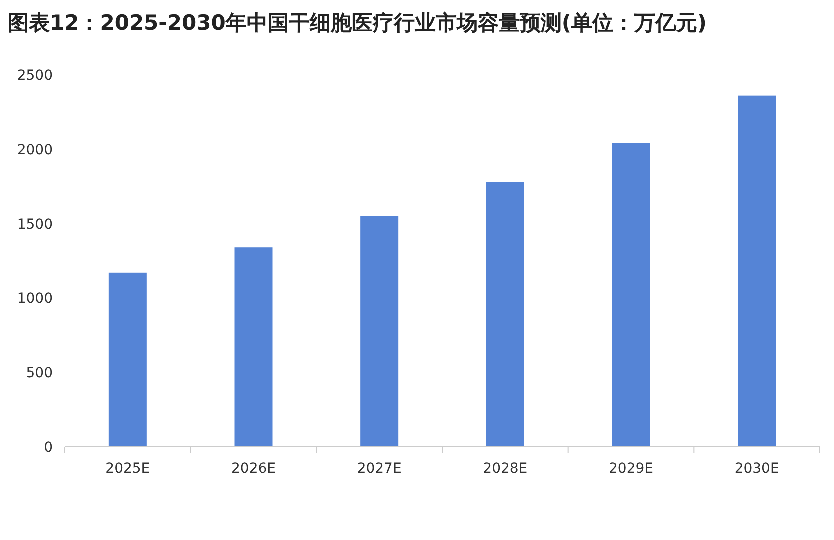 Image resolution: width=834 pixels, height=540 pixels. I want to click on x-tick-label: 2026E, so click(254, 469).